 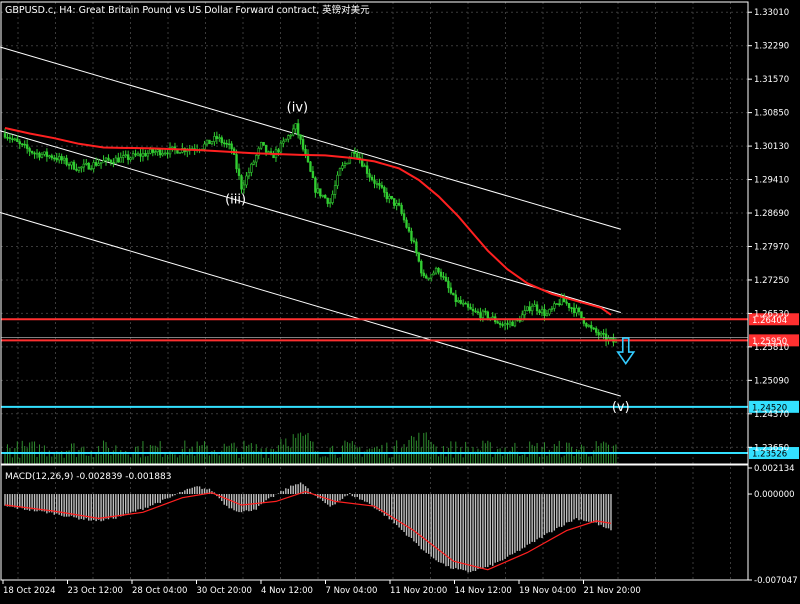 What do you see at coordinates (626, 351) in the screenshot?
I see `down-arrow-icon` at bounding box center [626, 351].